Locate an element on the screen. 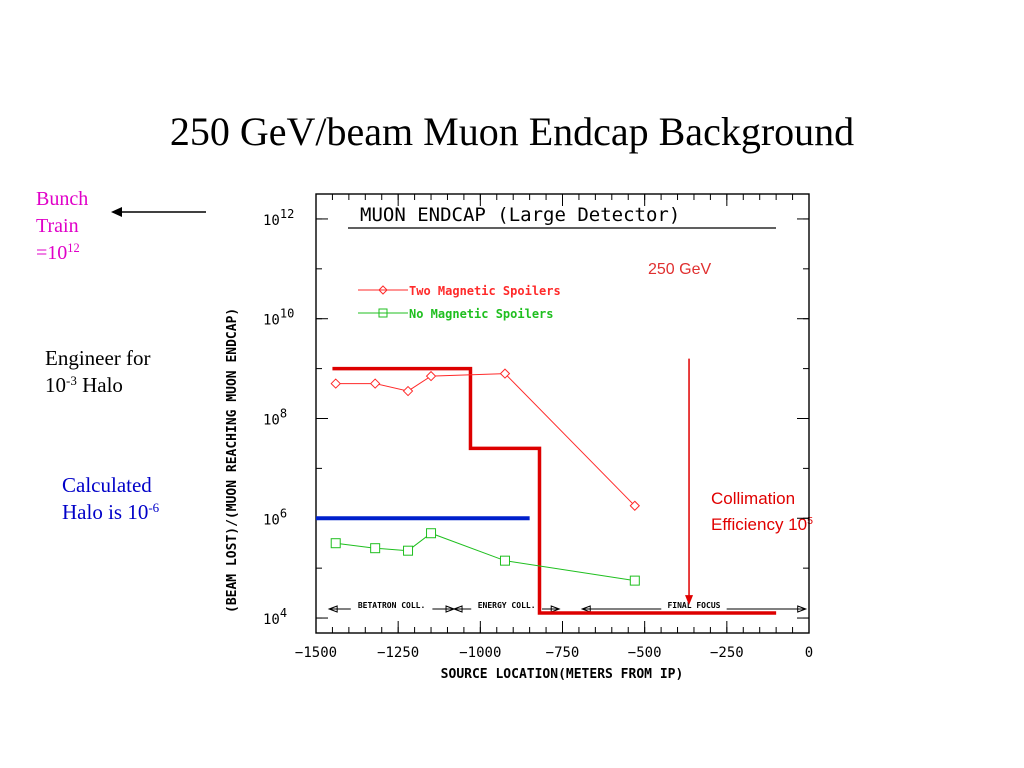 This screenshot has height=768, width=1024. chart-title: MUON ENDCAP (Large Detector) is located at coordinates (520, 215).